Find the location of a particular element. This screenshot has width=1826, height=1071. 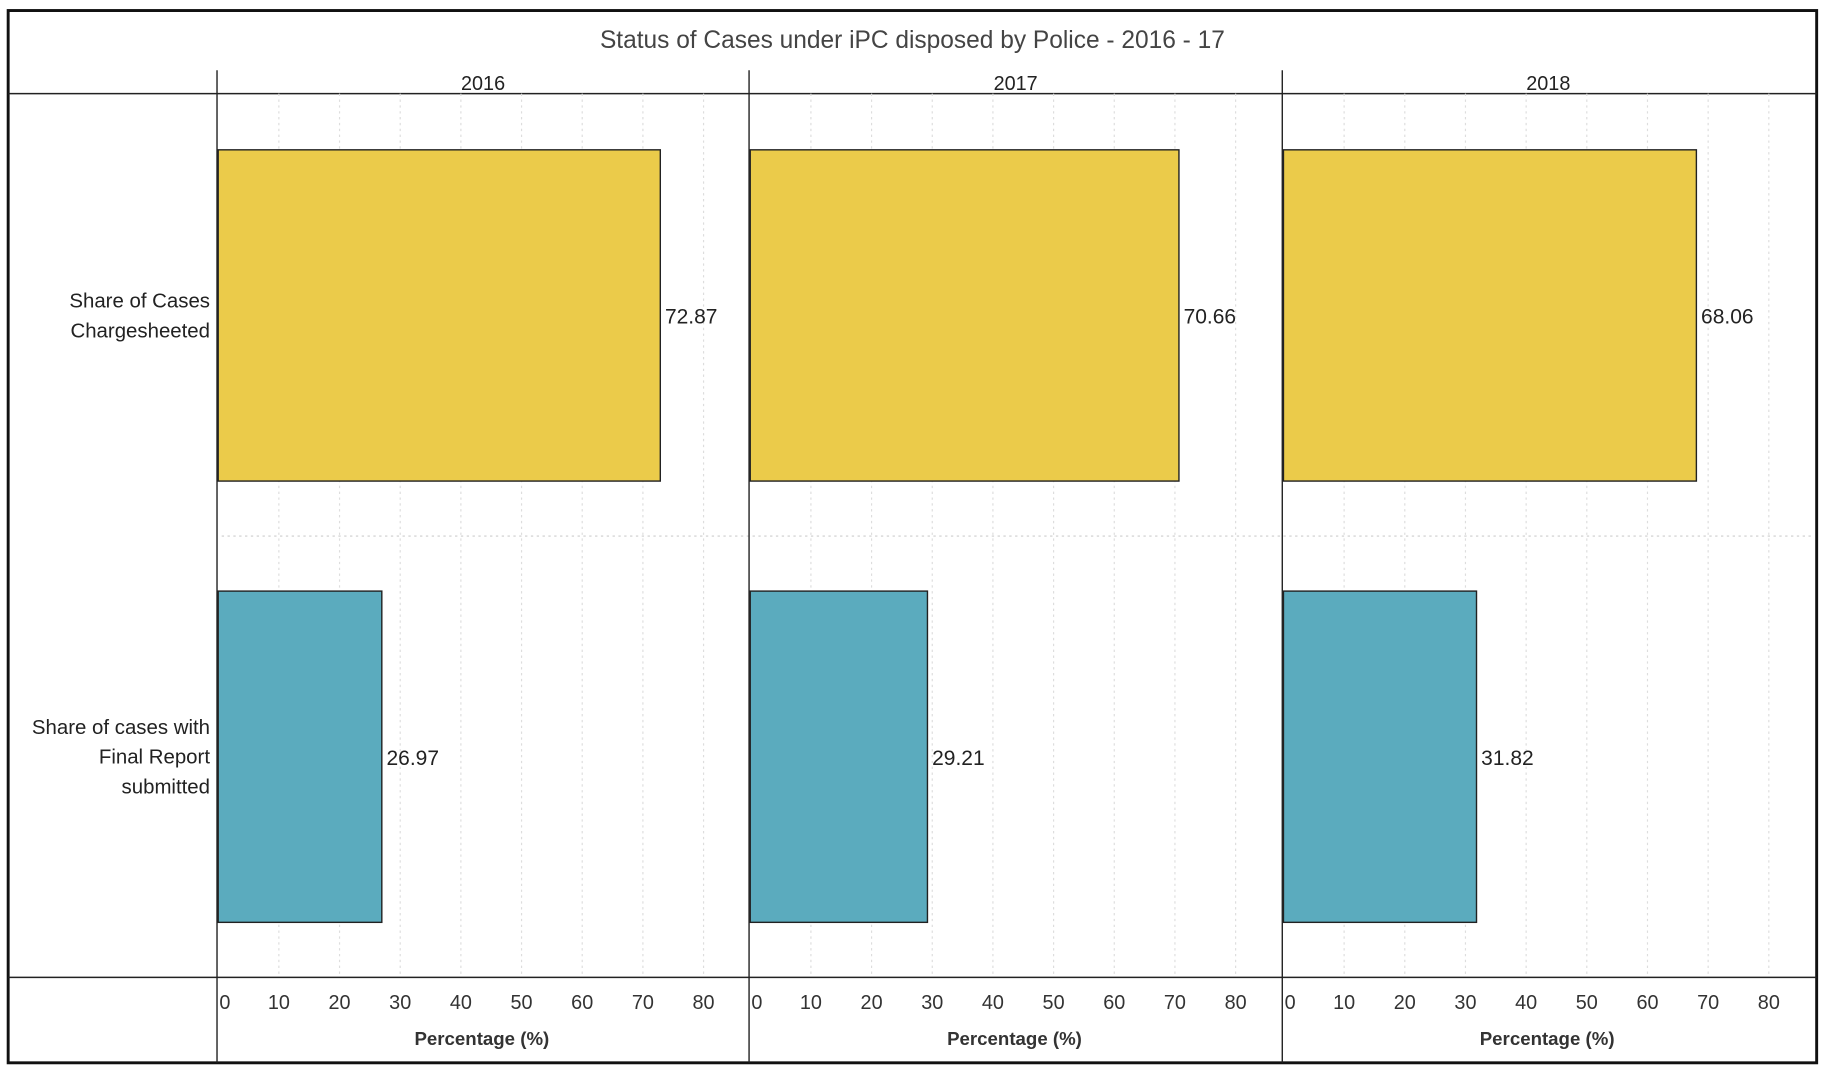

data-label: 29.21 is located at coordinates (958, 758).